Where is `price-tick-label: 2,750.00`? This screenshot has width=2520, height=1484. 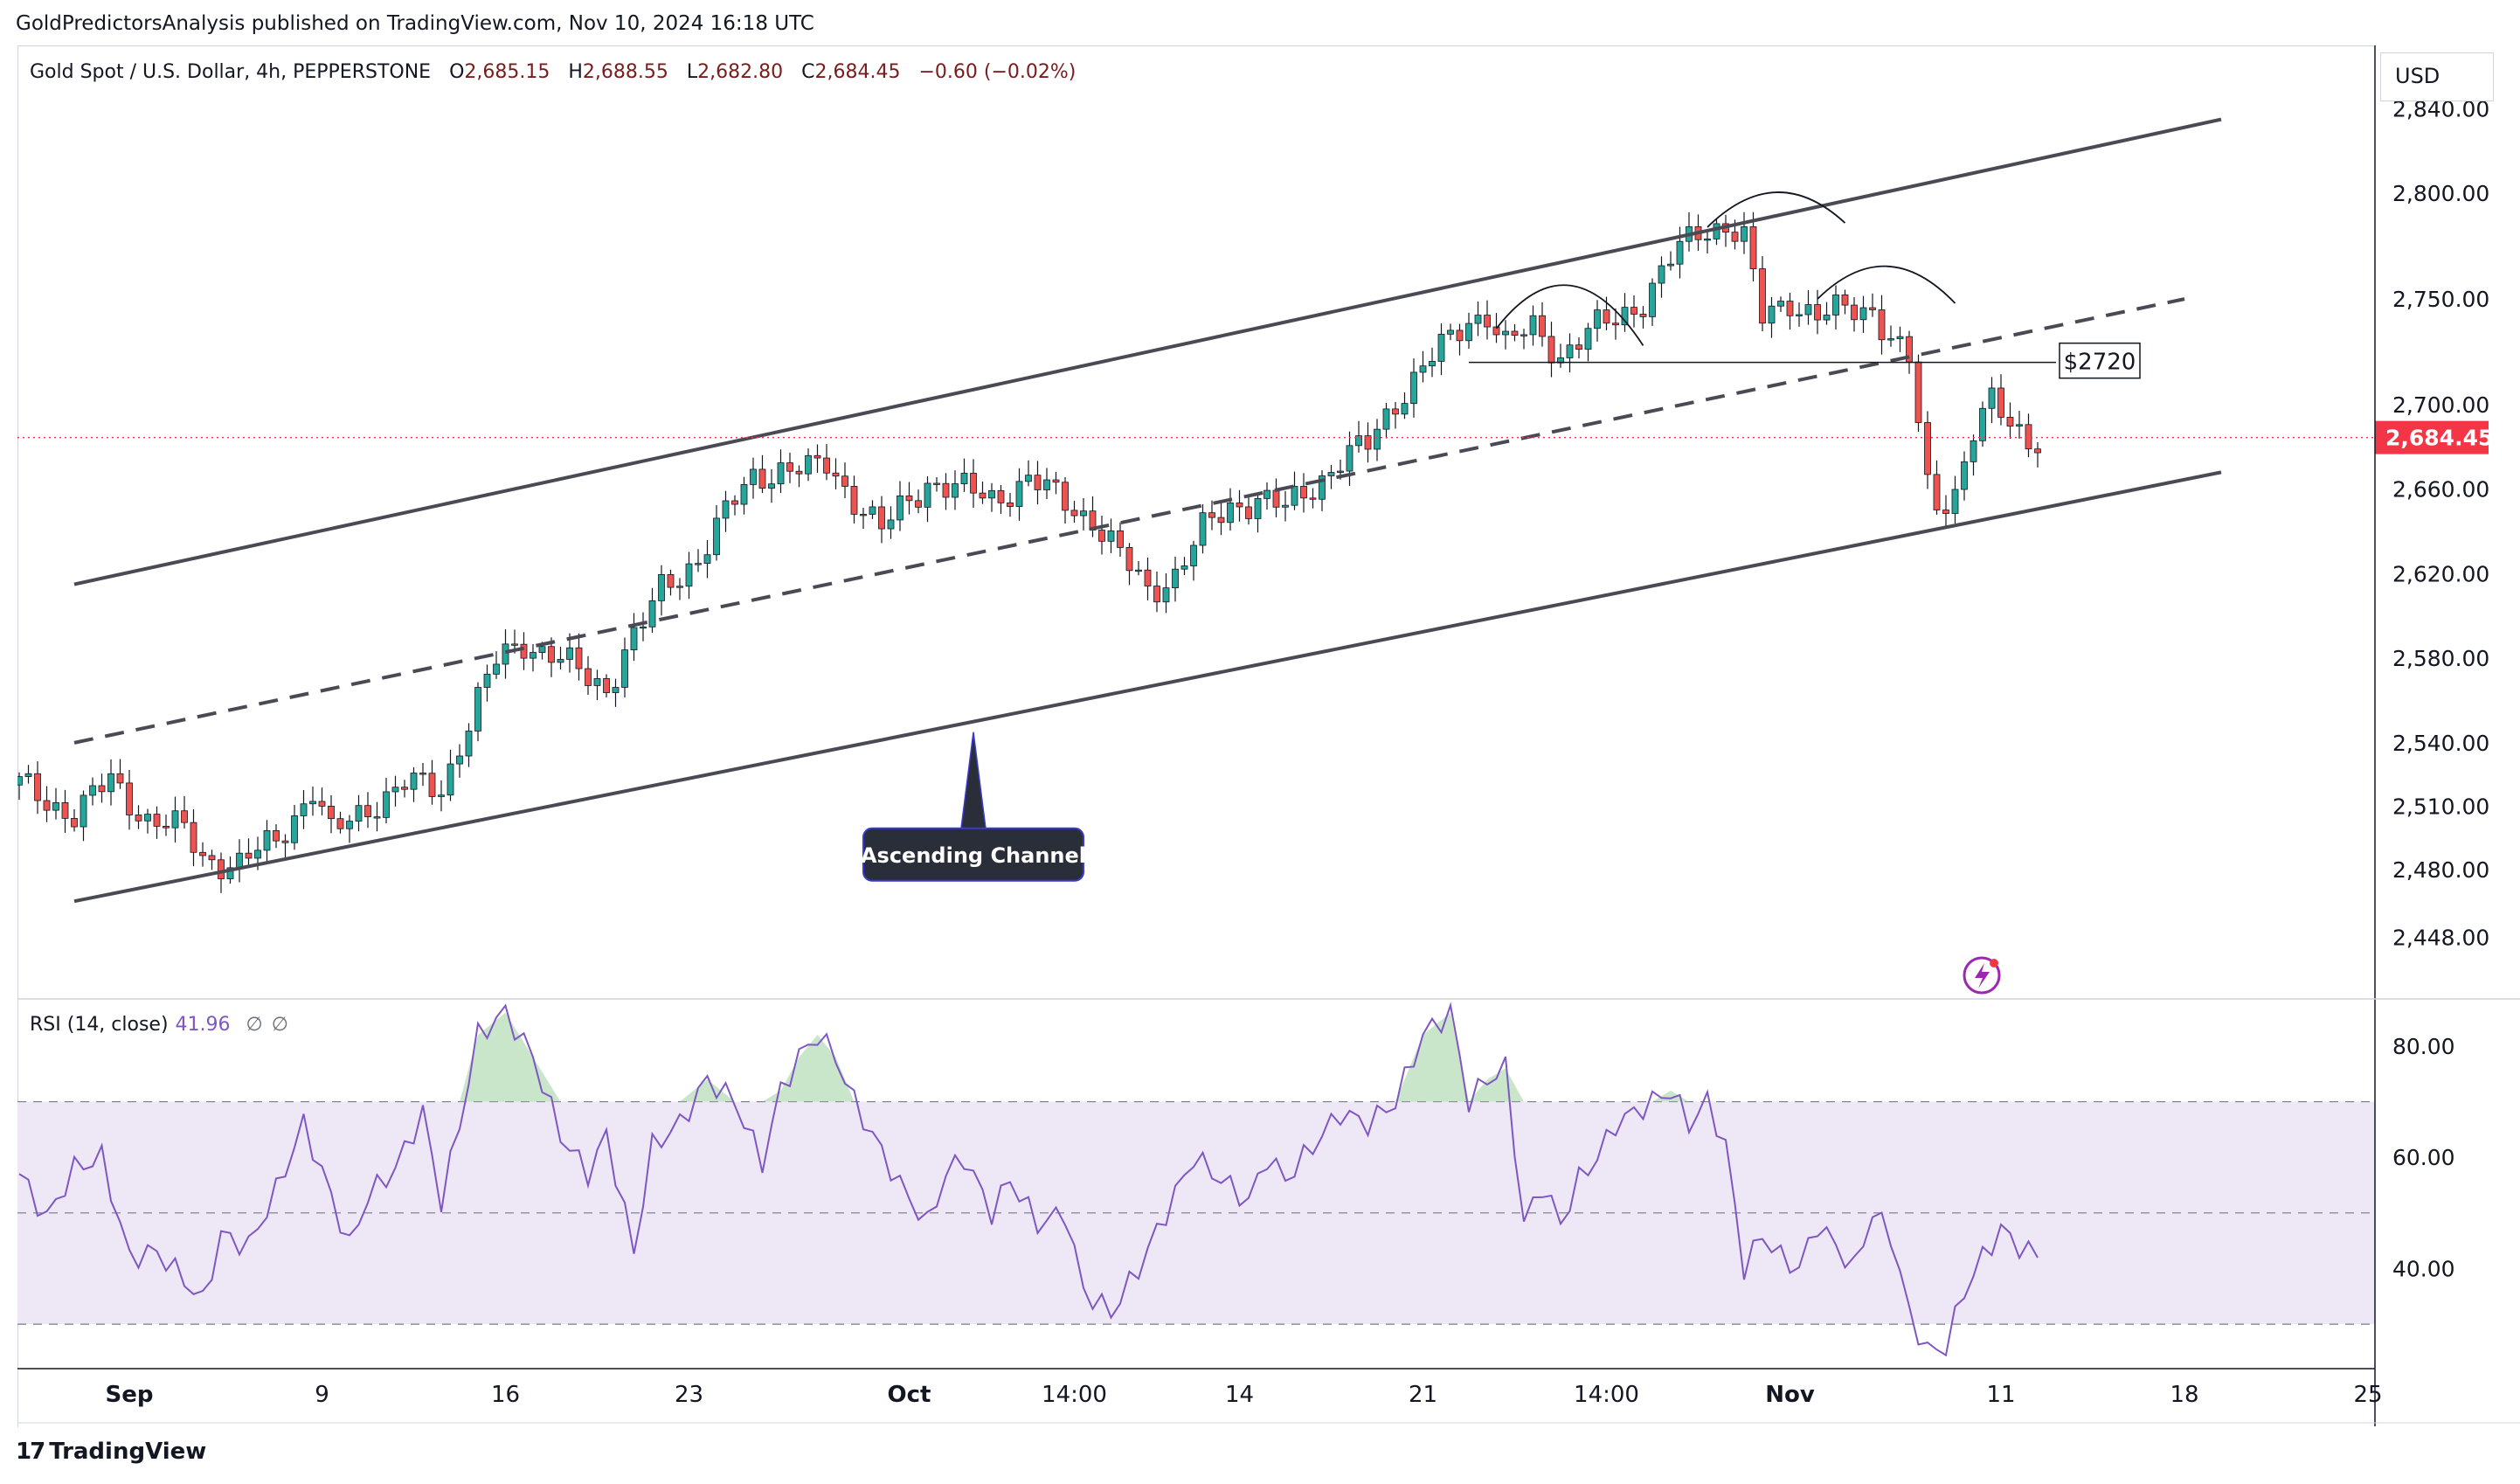
price-tick-label: 2,750.00 is located at coordinates (2440, 299).